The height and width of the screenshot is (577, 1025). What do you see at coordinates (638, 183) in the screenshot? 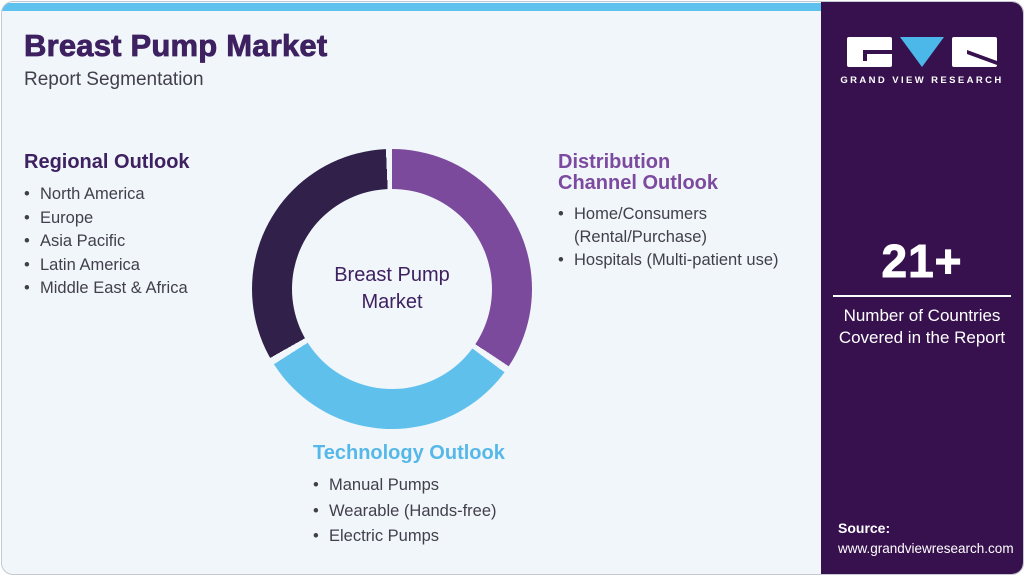
I see `heading-line-2: Channel Outlook` at bounding box center [638, 183].